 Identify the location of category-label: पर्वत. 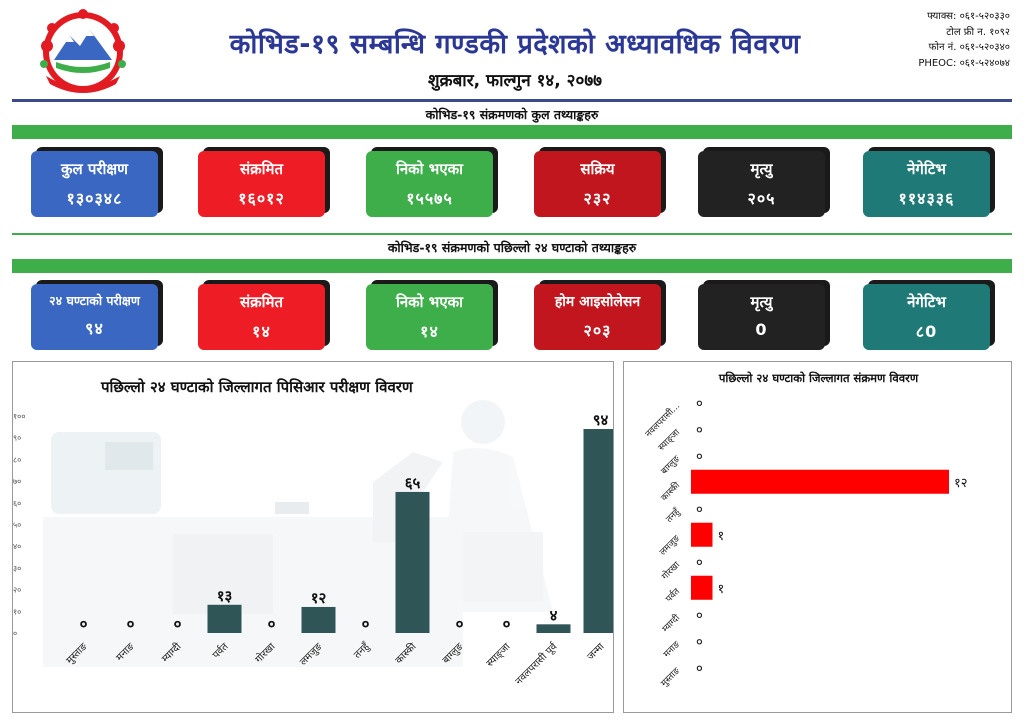
(673, 595).